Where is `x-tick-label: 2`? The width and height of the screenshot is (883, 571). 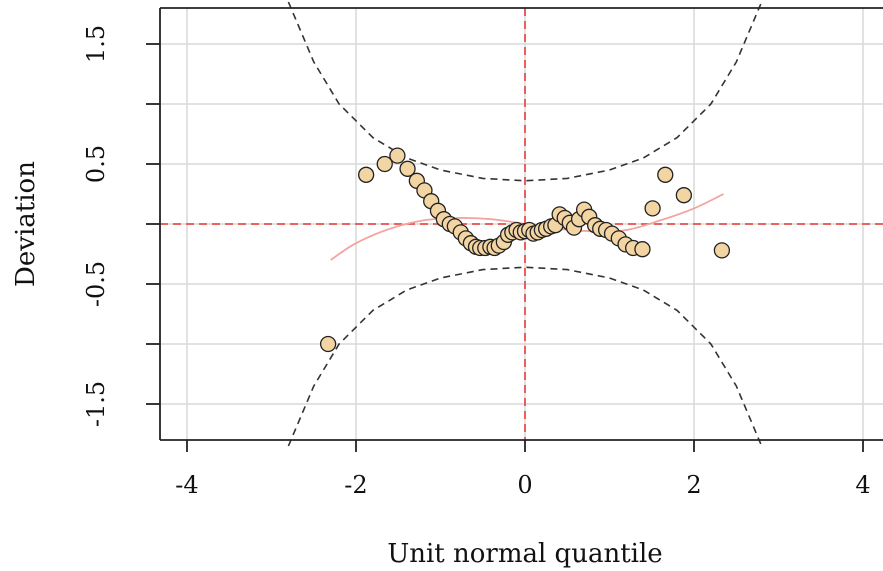 x-tick-label: 2 is located at coordinates (693, 485).